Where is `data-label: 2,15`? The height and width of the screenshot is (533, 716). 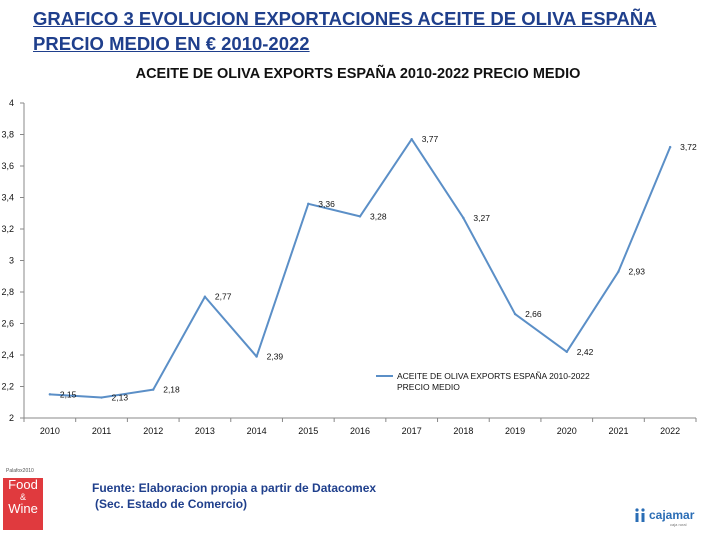 data-label: 2,15 is located at coordinates (68, 394).